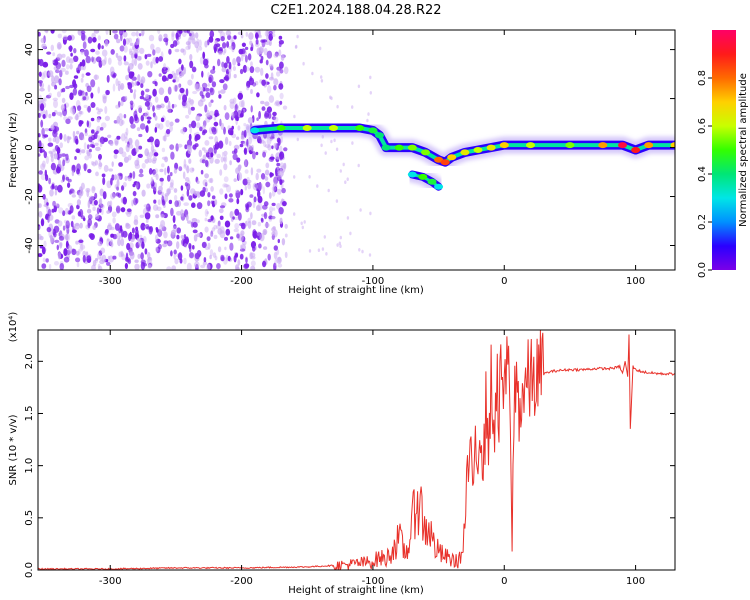  Describe the element at coordinates (373, 281) in the screenshot. I see `x-tick-label: -100` at that location.